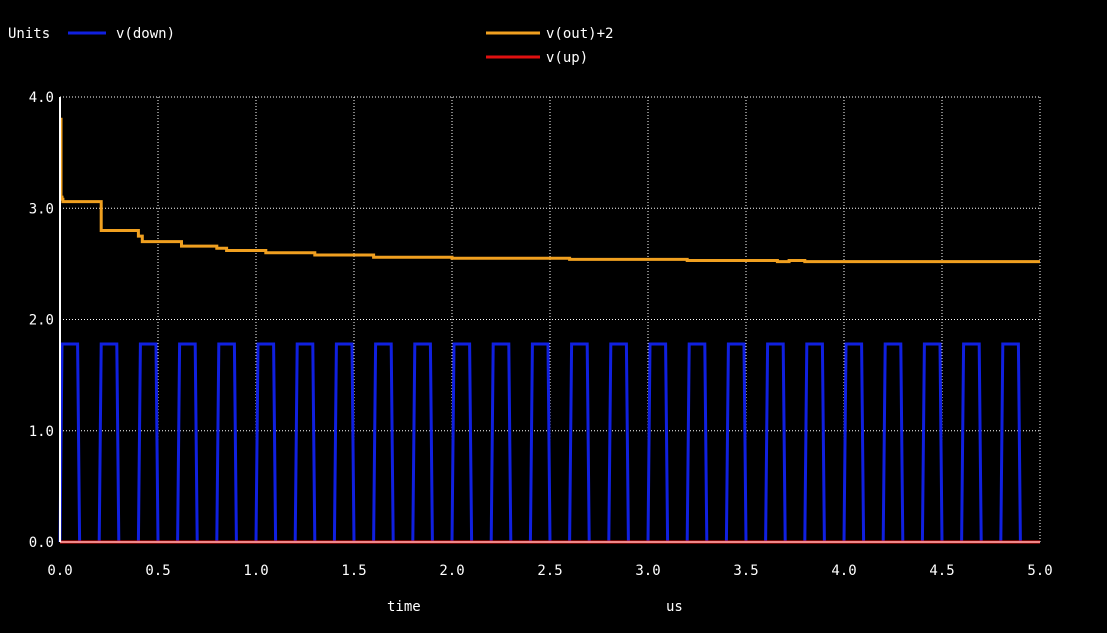  I want to click on x-tick-label: 0.0, so click(59, 571).